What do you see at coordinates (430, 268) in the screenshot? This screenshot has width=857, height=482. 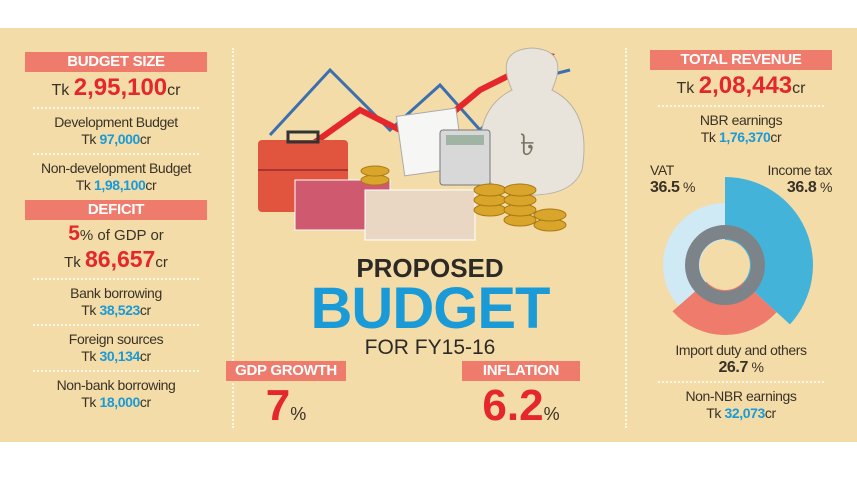 I see `proposed-heading: PROPOSED` at bounding box center [430, 268].